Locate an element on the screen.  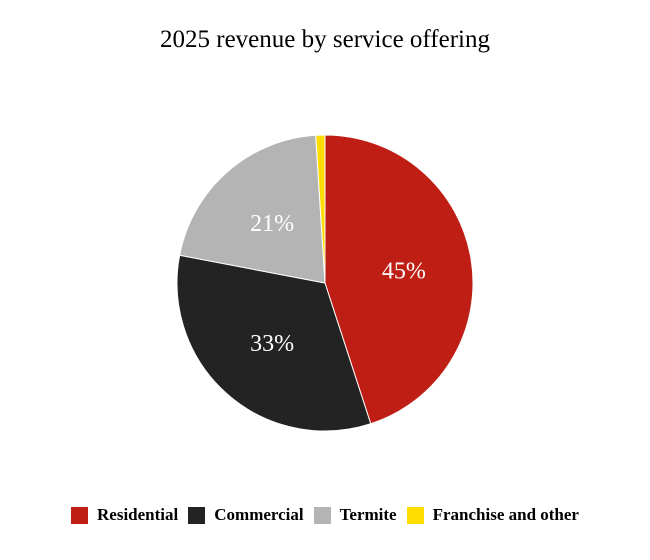
legend-label: Termite is located at coordinates (368, 514).